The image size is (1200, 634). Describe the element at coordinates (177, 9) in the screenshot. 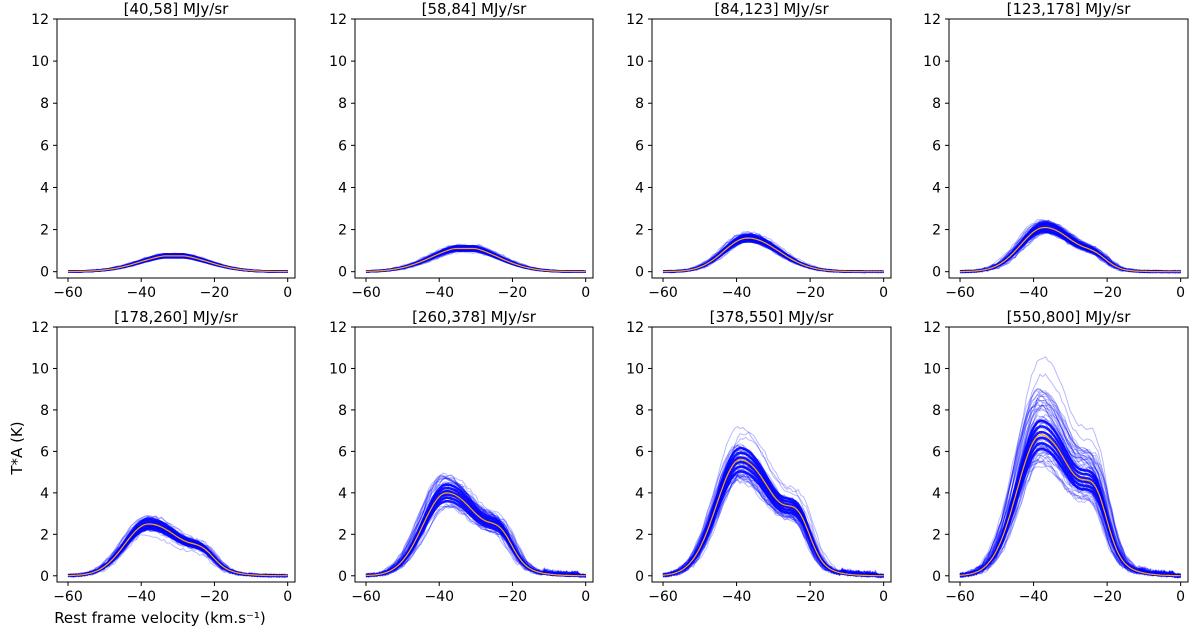

I see `panel-title: [40,58] MJy/sr` at that location.